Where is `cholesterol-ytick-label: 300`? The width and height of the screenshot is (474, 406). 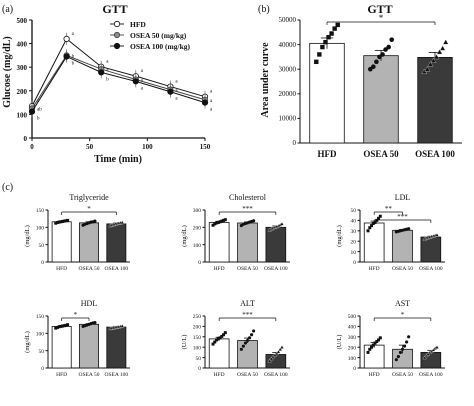 cholesterol-ytick-label: 300 is located at coordinates (197, 211).